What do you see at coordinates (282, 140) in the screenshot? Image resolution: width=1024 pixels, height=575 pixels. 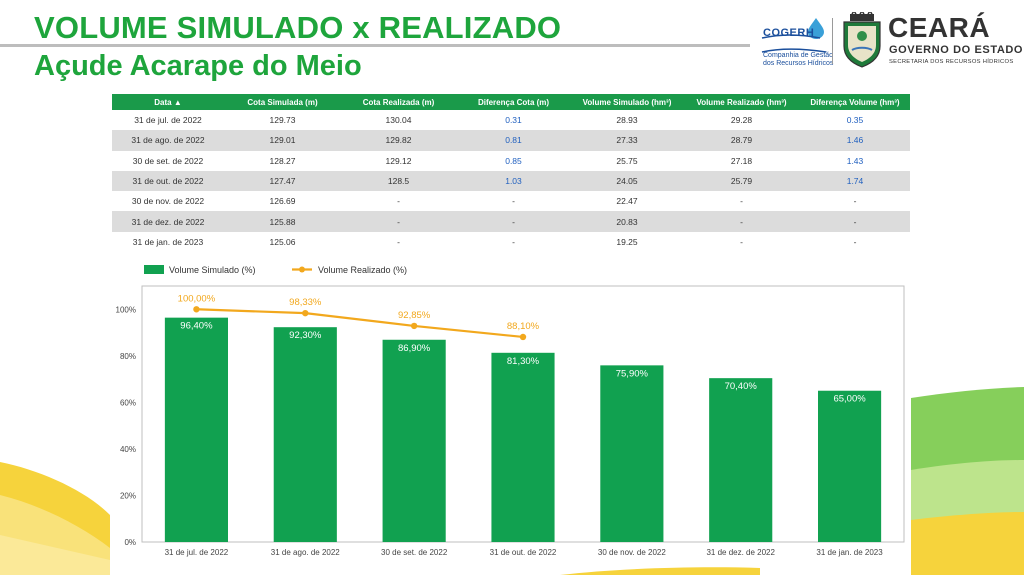 I see `table-cell: 129.01` at bounding box center [282, 140].